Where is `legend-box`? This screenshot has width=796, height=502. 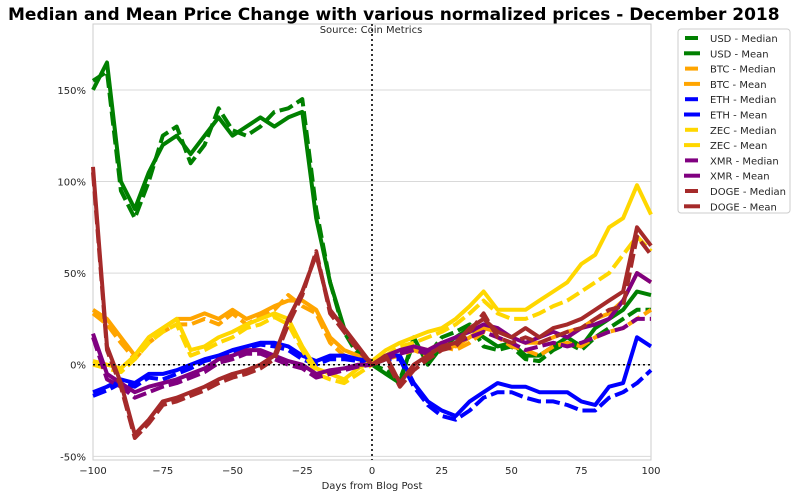 legend-box is located at coordinates (734, 121).